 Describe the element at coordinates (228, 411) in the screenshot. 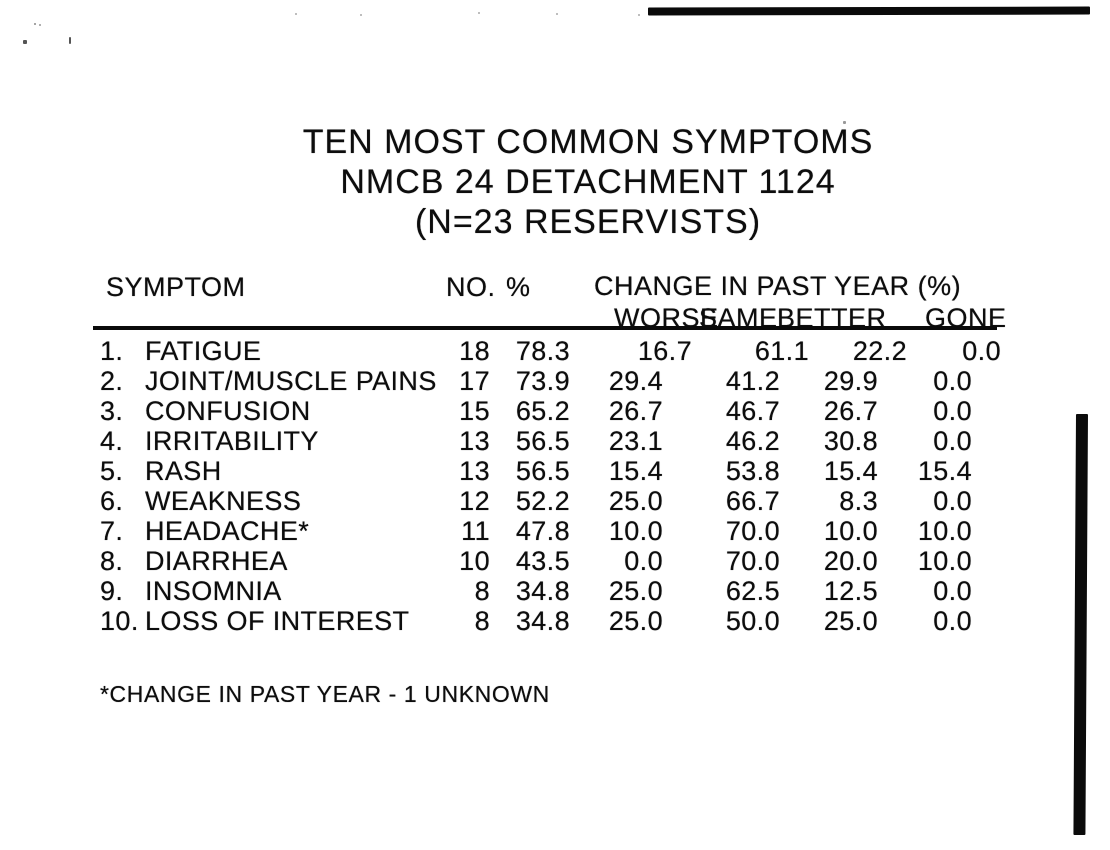

I see `symptom-name: CONFUSION` at that location.